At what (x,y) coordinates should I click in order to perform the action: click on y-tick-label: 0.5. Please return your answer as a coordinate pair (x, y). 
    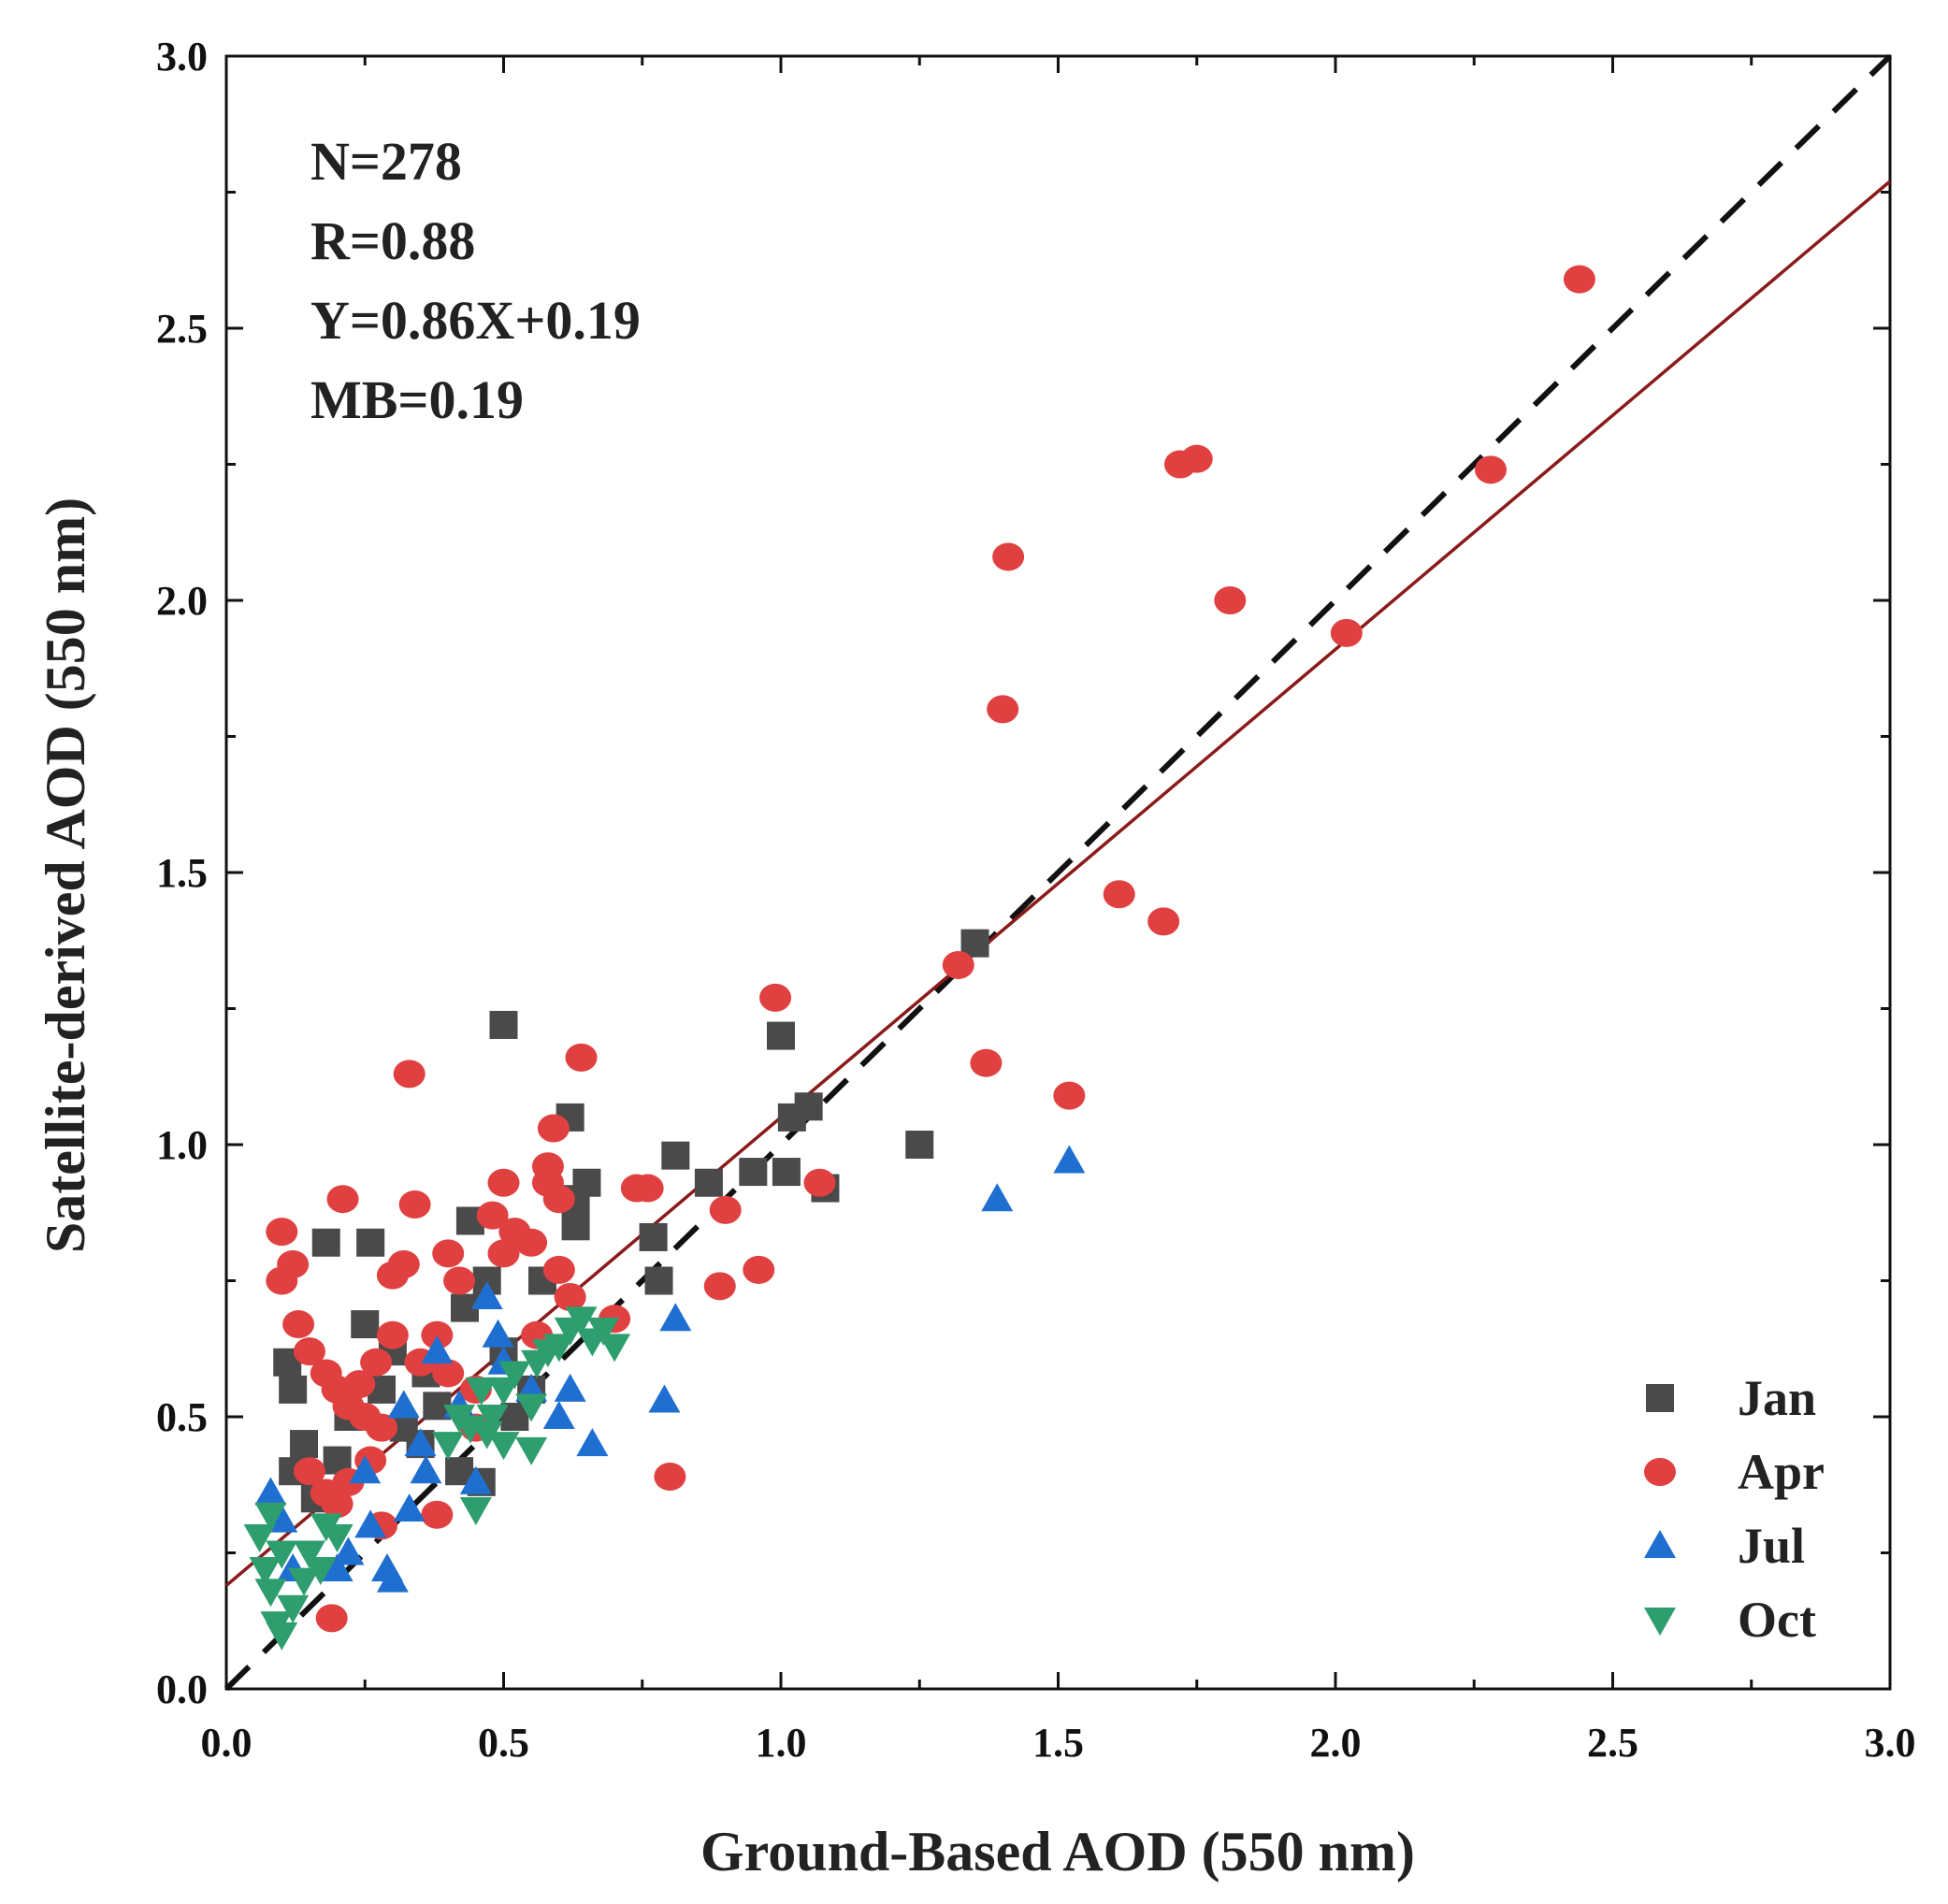
    Looking at the image, I should click on (182, 1417).